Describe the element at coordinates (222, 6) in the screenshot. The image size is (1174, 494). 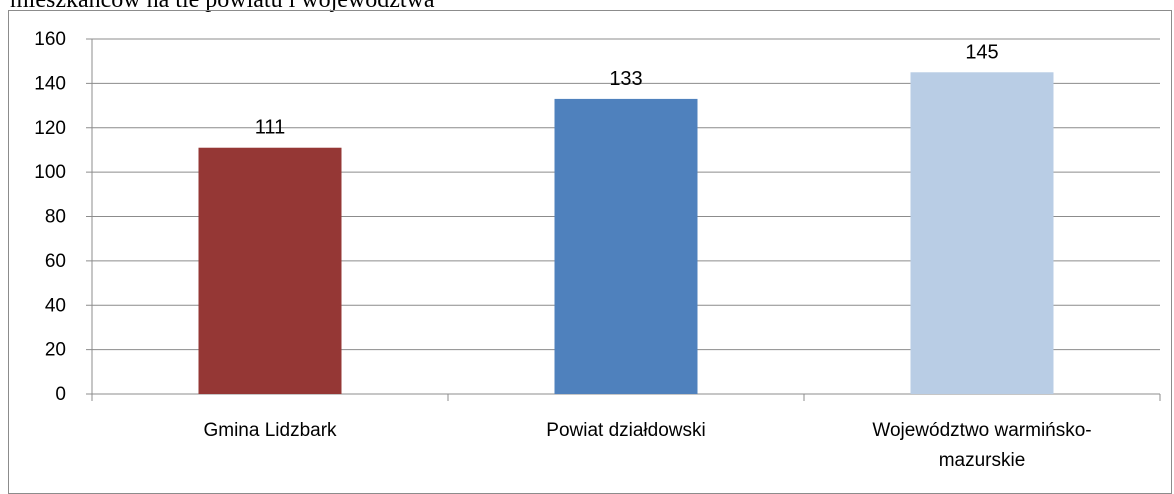
I see `chart-caption: mieszkańców na tle powiatu i województwa` at that location.